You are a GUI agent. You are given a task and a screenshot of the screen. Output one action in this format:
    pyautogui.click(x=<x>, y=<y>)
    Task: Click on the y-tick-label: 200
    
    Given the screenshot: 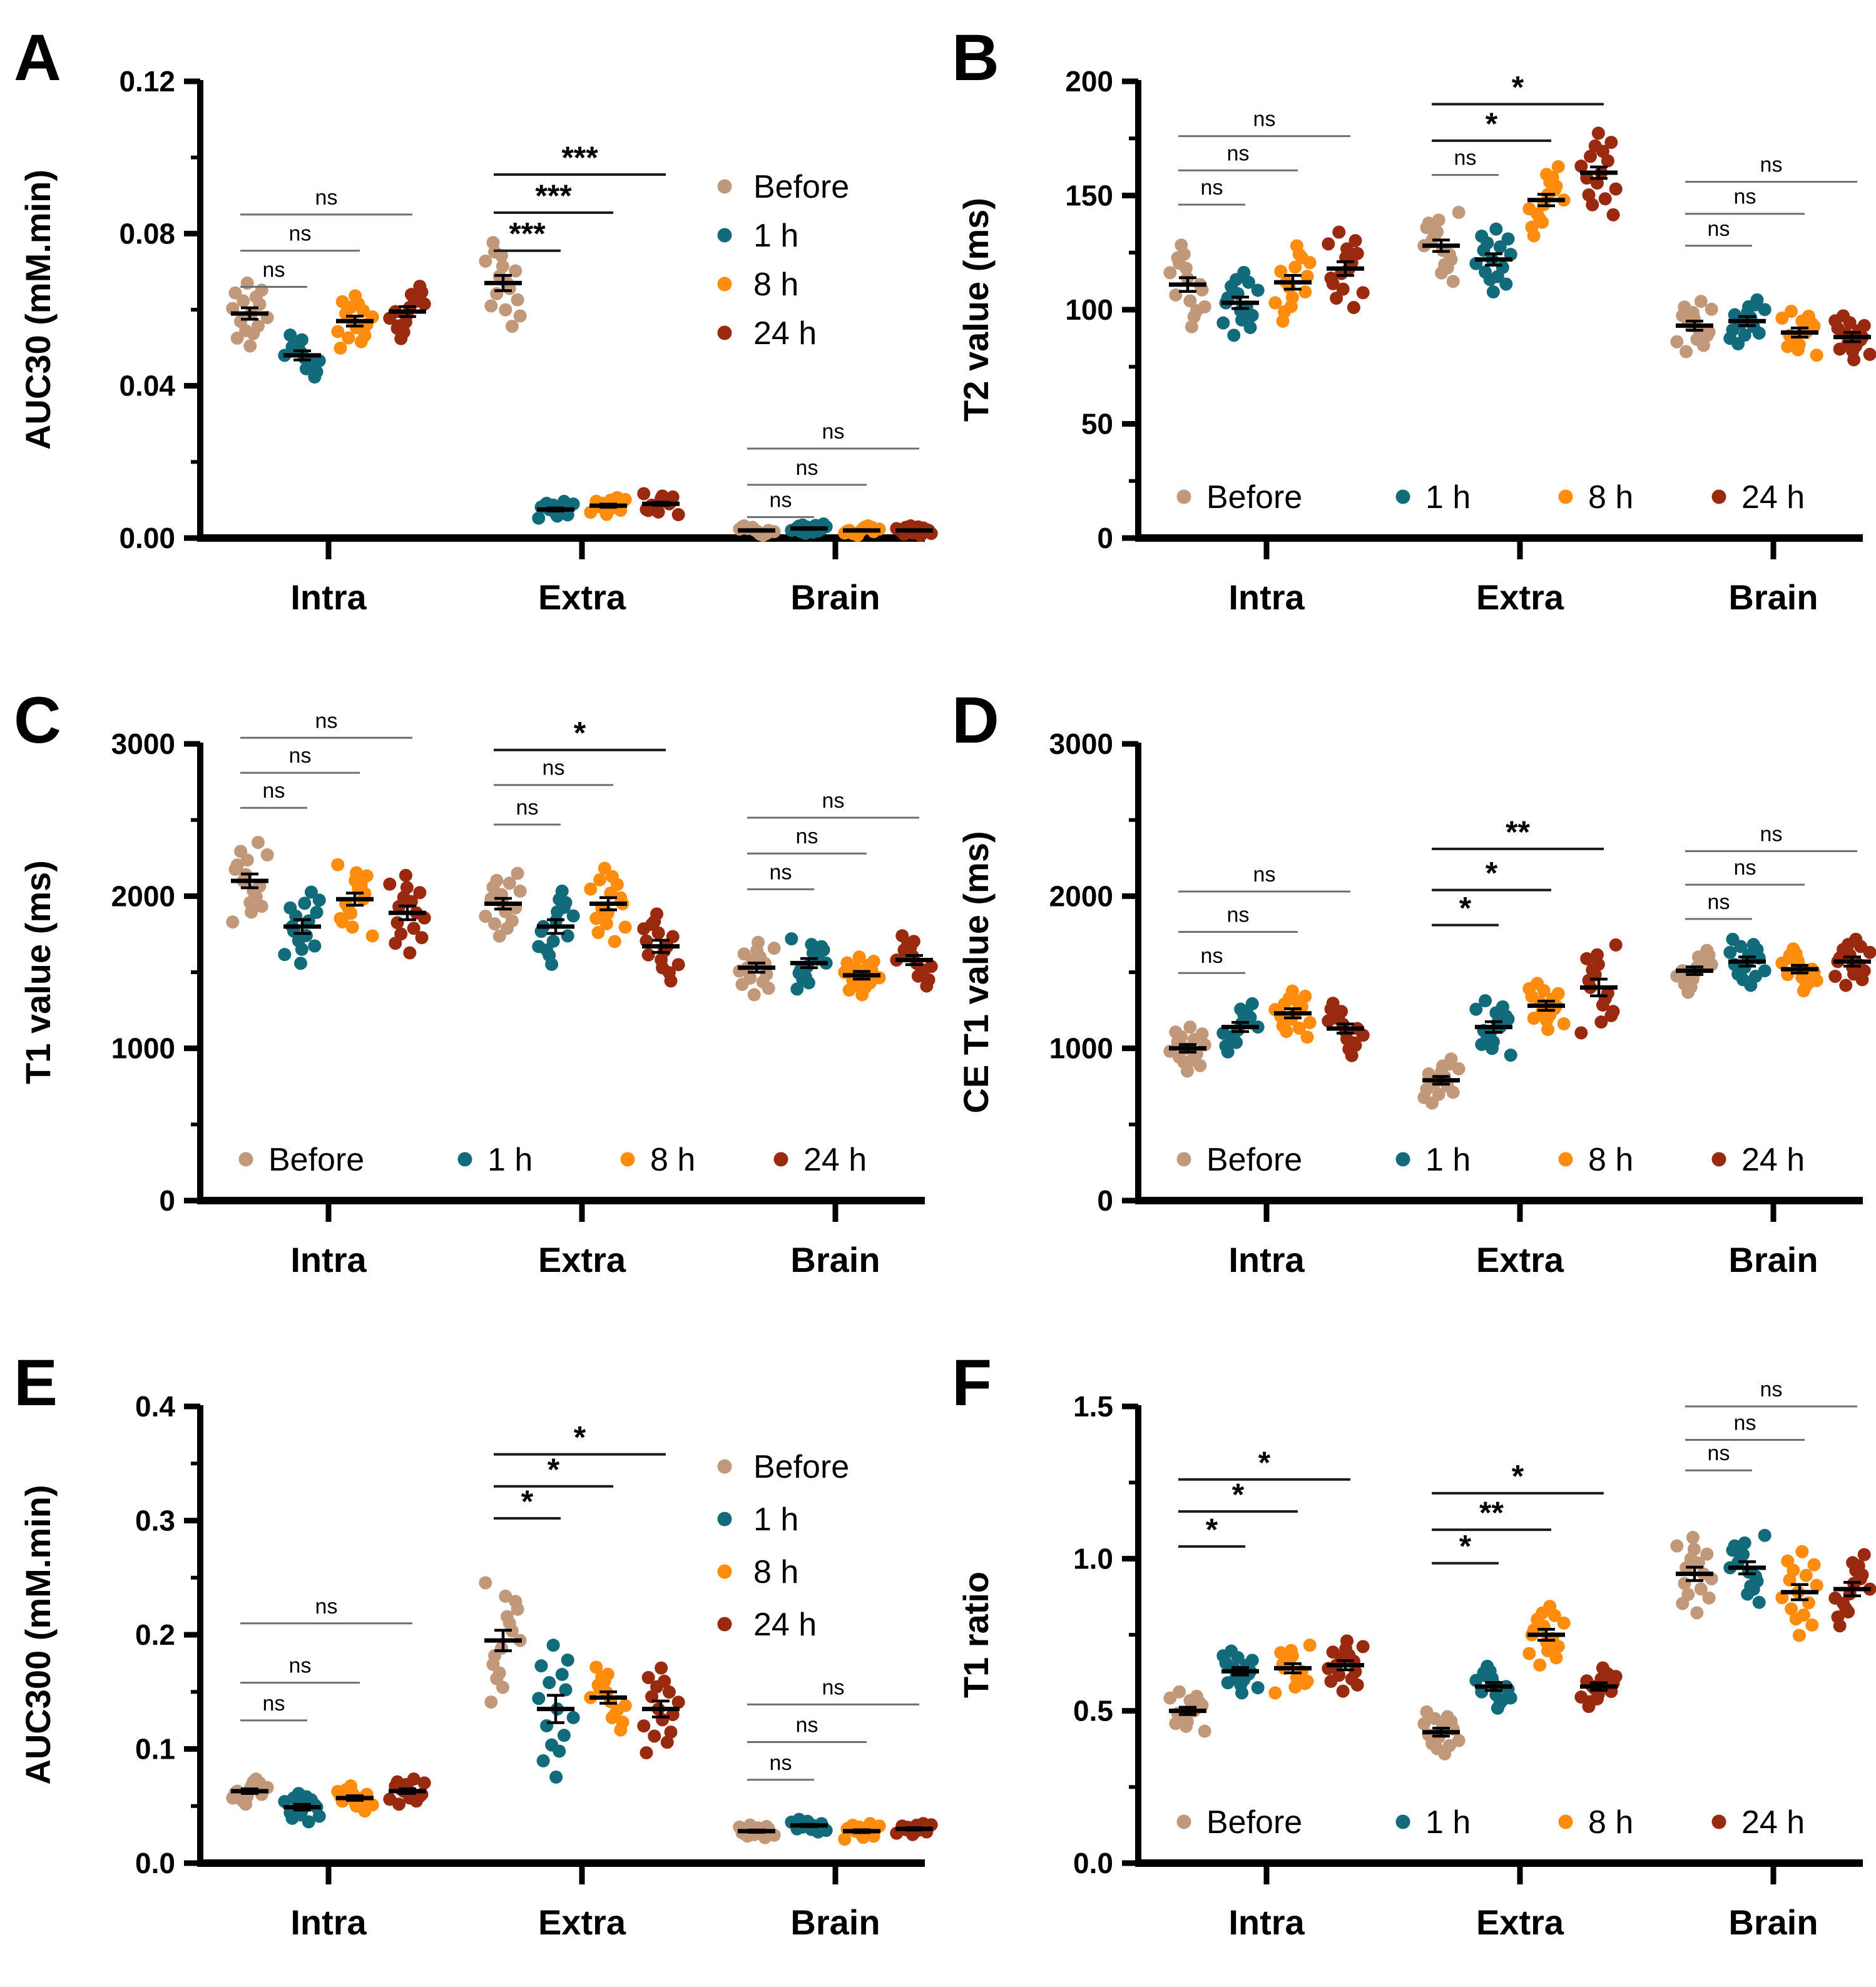 What is the action you would take?
    pyautogui.click(x=1089, y=81)
    